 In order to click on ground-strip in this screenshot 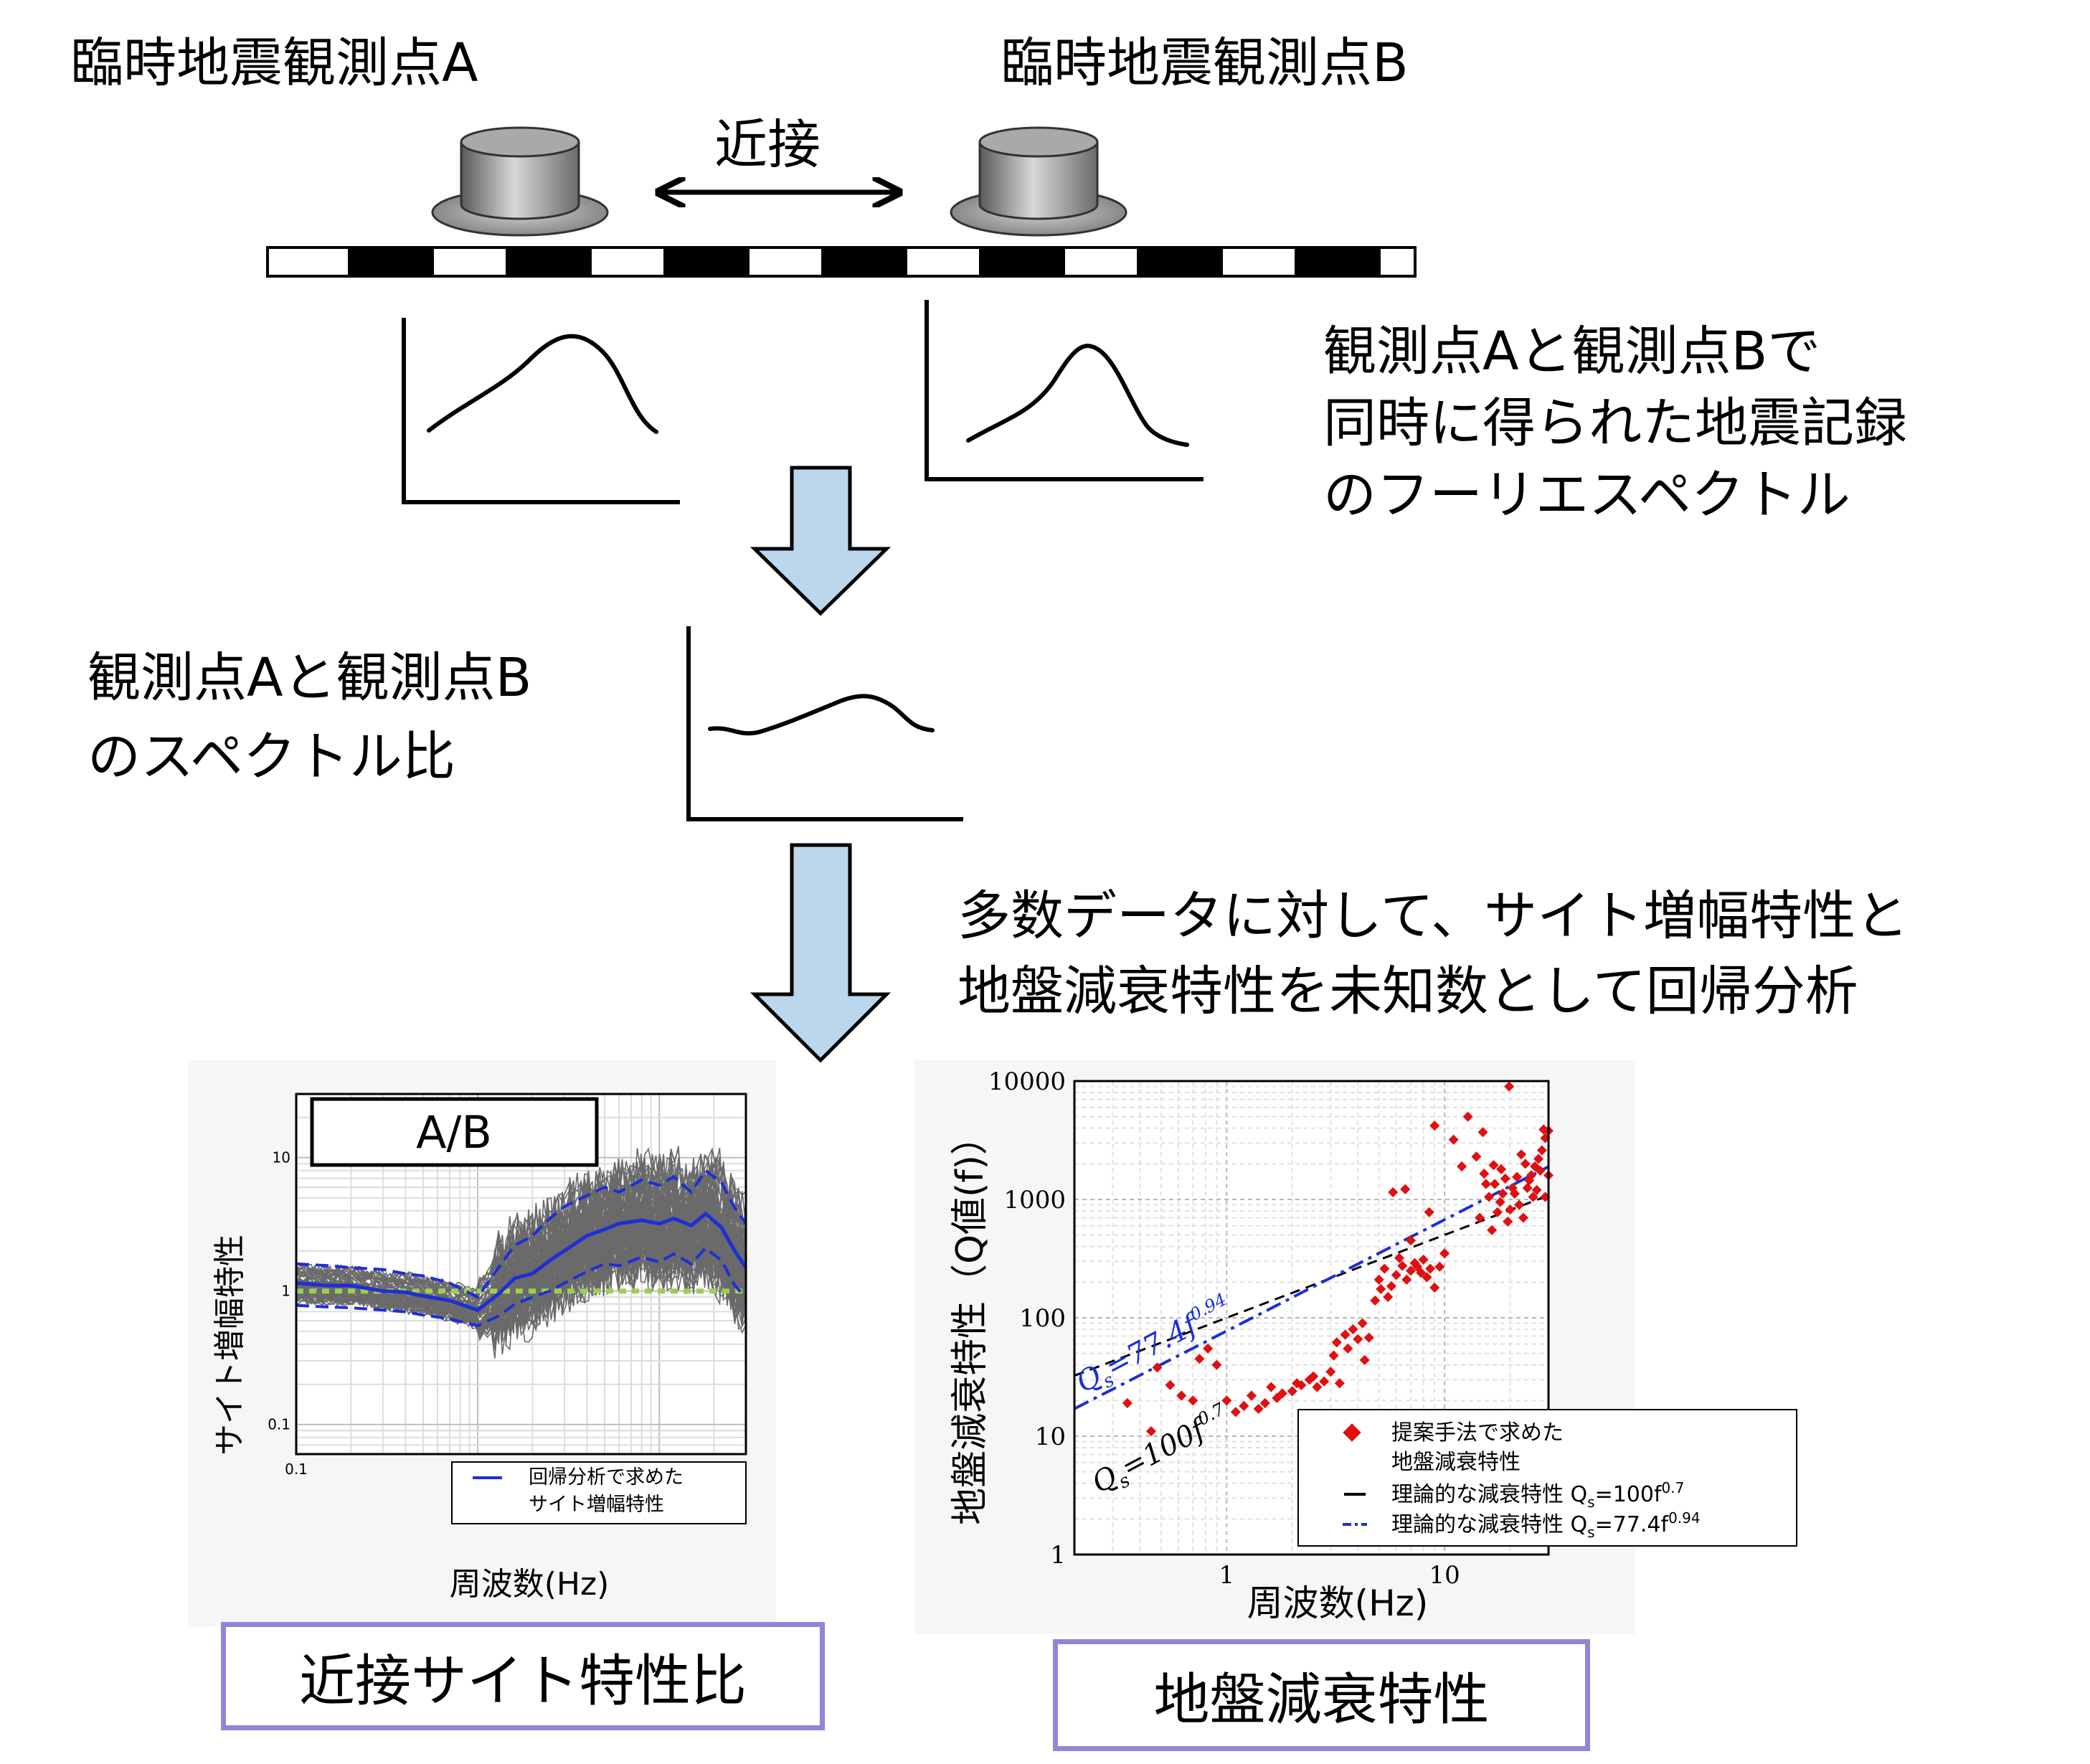, I will do `click(841, 262)`.